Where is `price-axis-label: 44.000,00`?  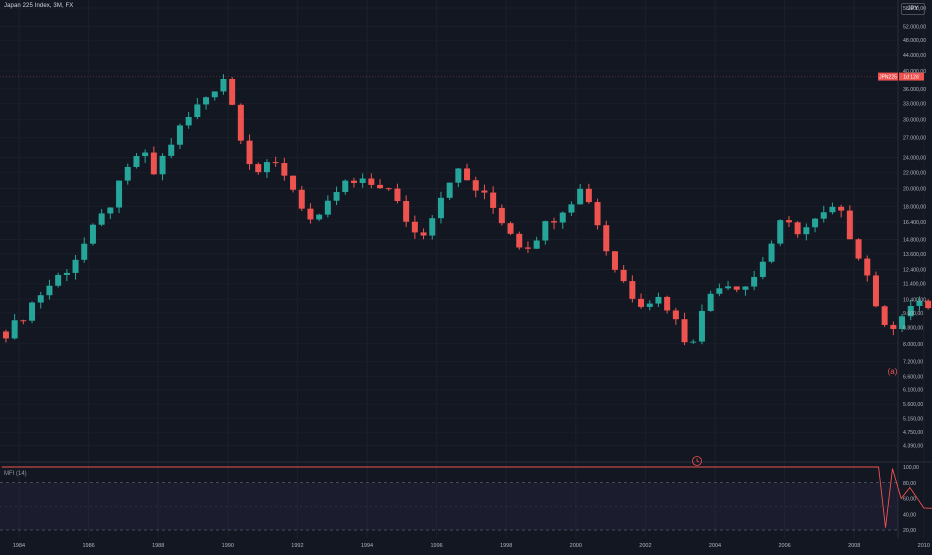
price-axis-label: 44.000,00 is located at coordinates (914, 56).